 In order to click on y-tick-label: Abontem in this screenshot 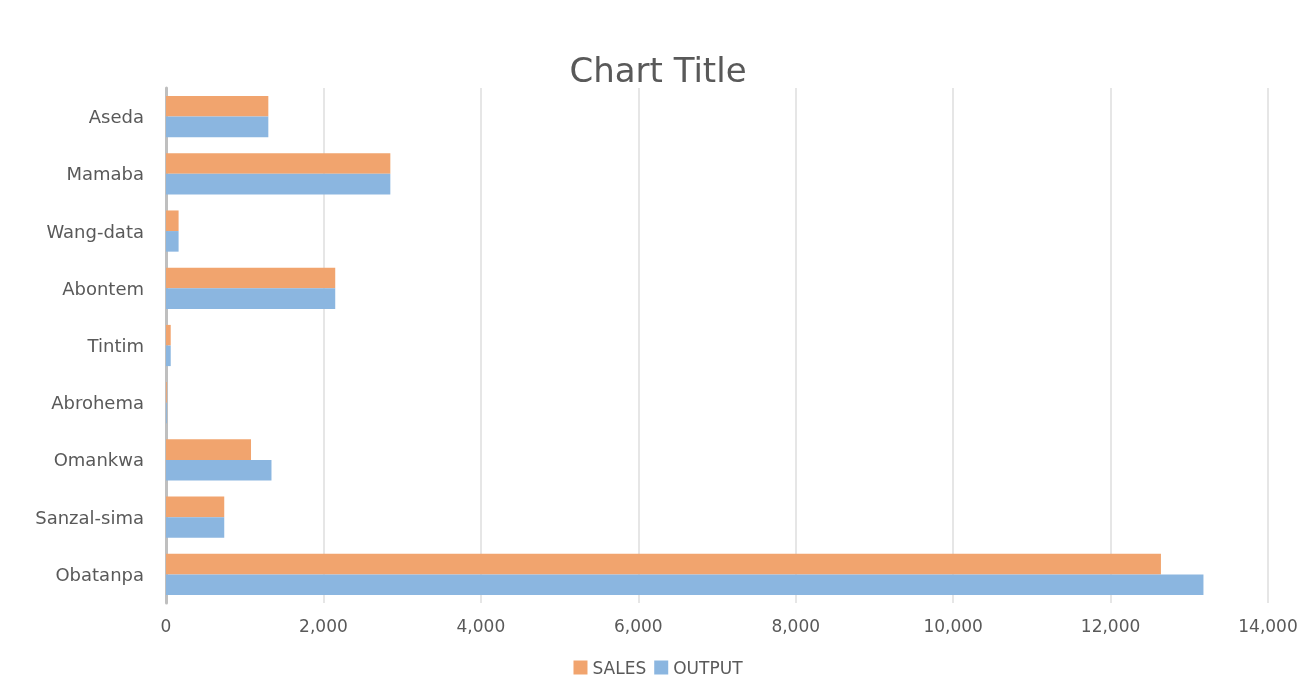, I will do `click(103, 288)`.